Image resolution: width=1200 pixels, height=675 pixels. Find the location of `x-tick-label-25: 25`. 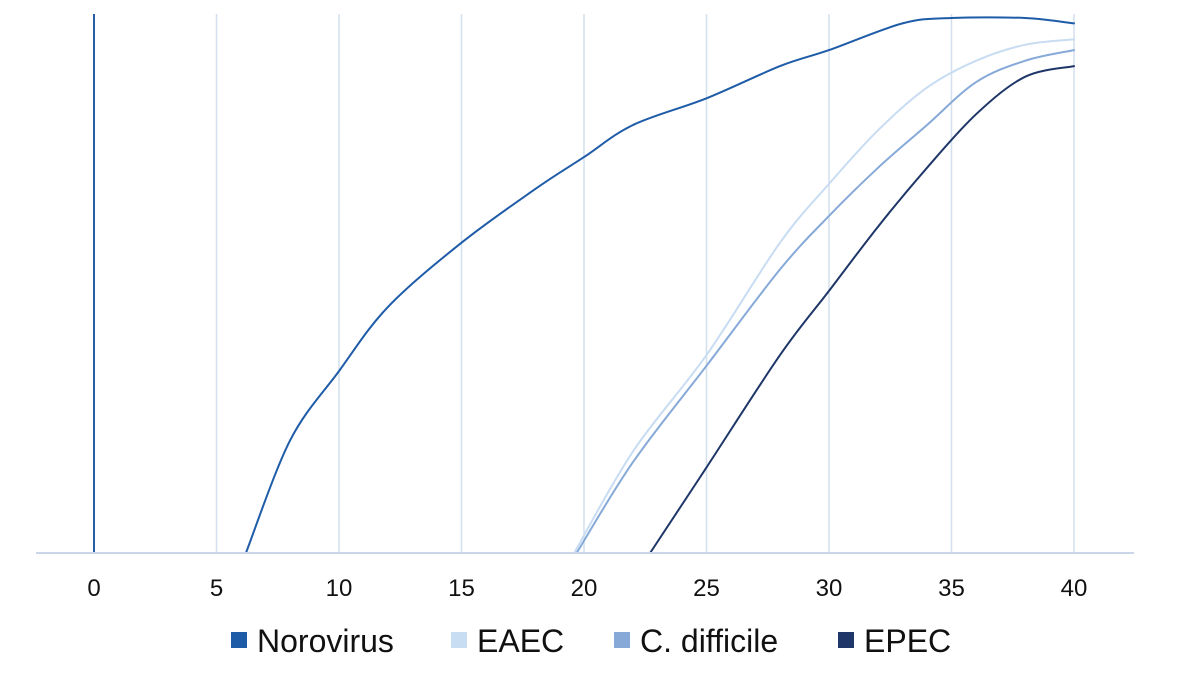

x-tick-label-25: 25 is located at coordinates (706, 588).